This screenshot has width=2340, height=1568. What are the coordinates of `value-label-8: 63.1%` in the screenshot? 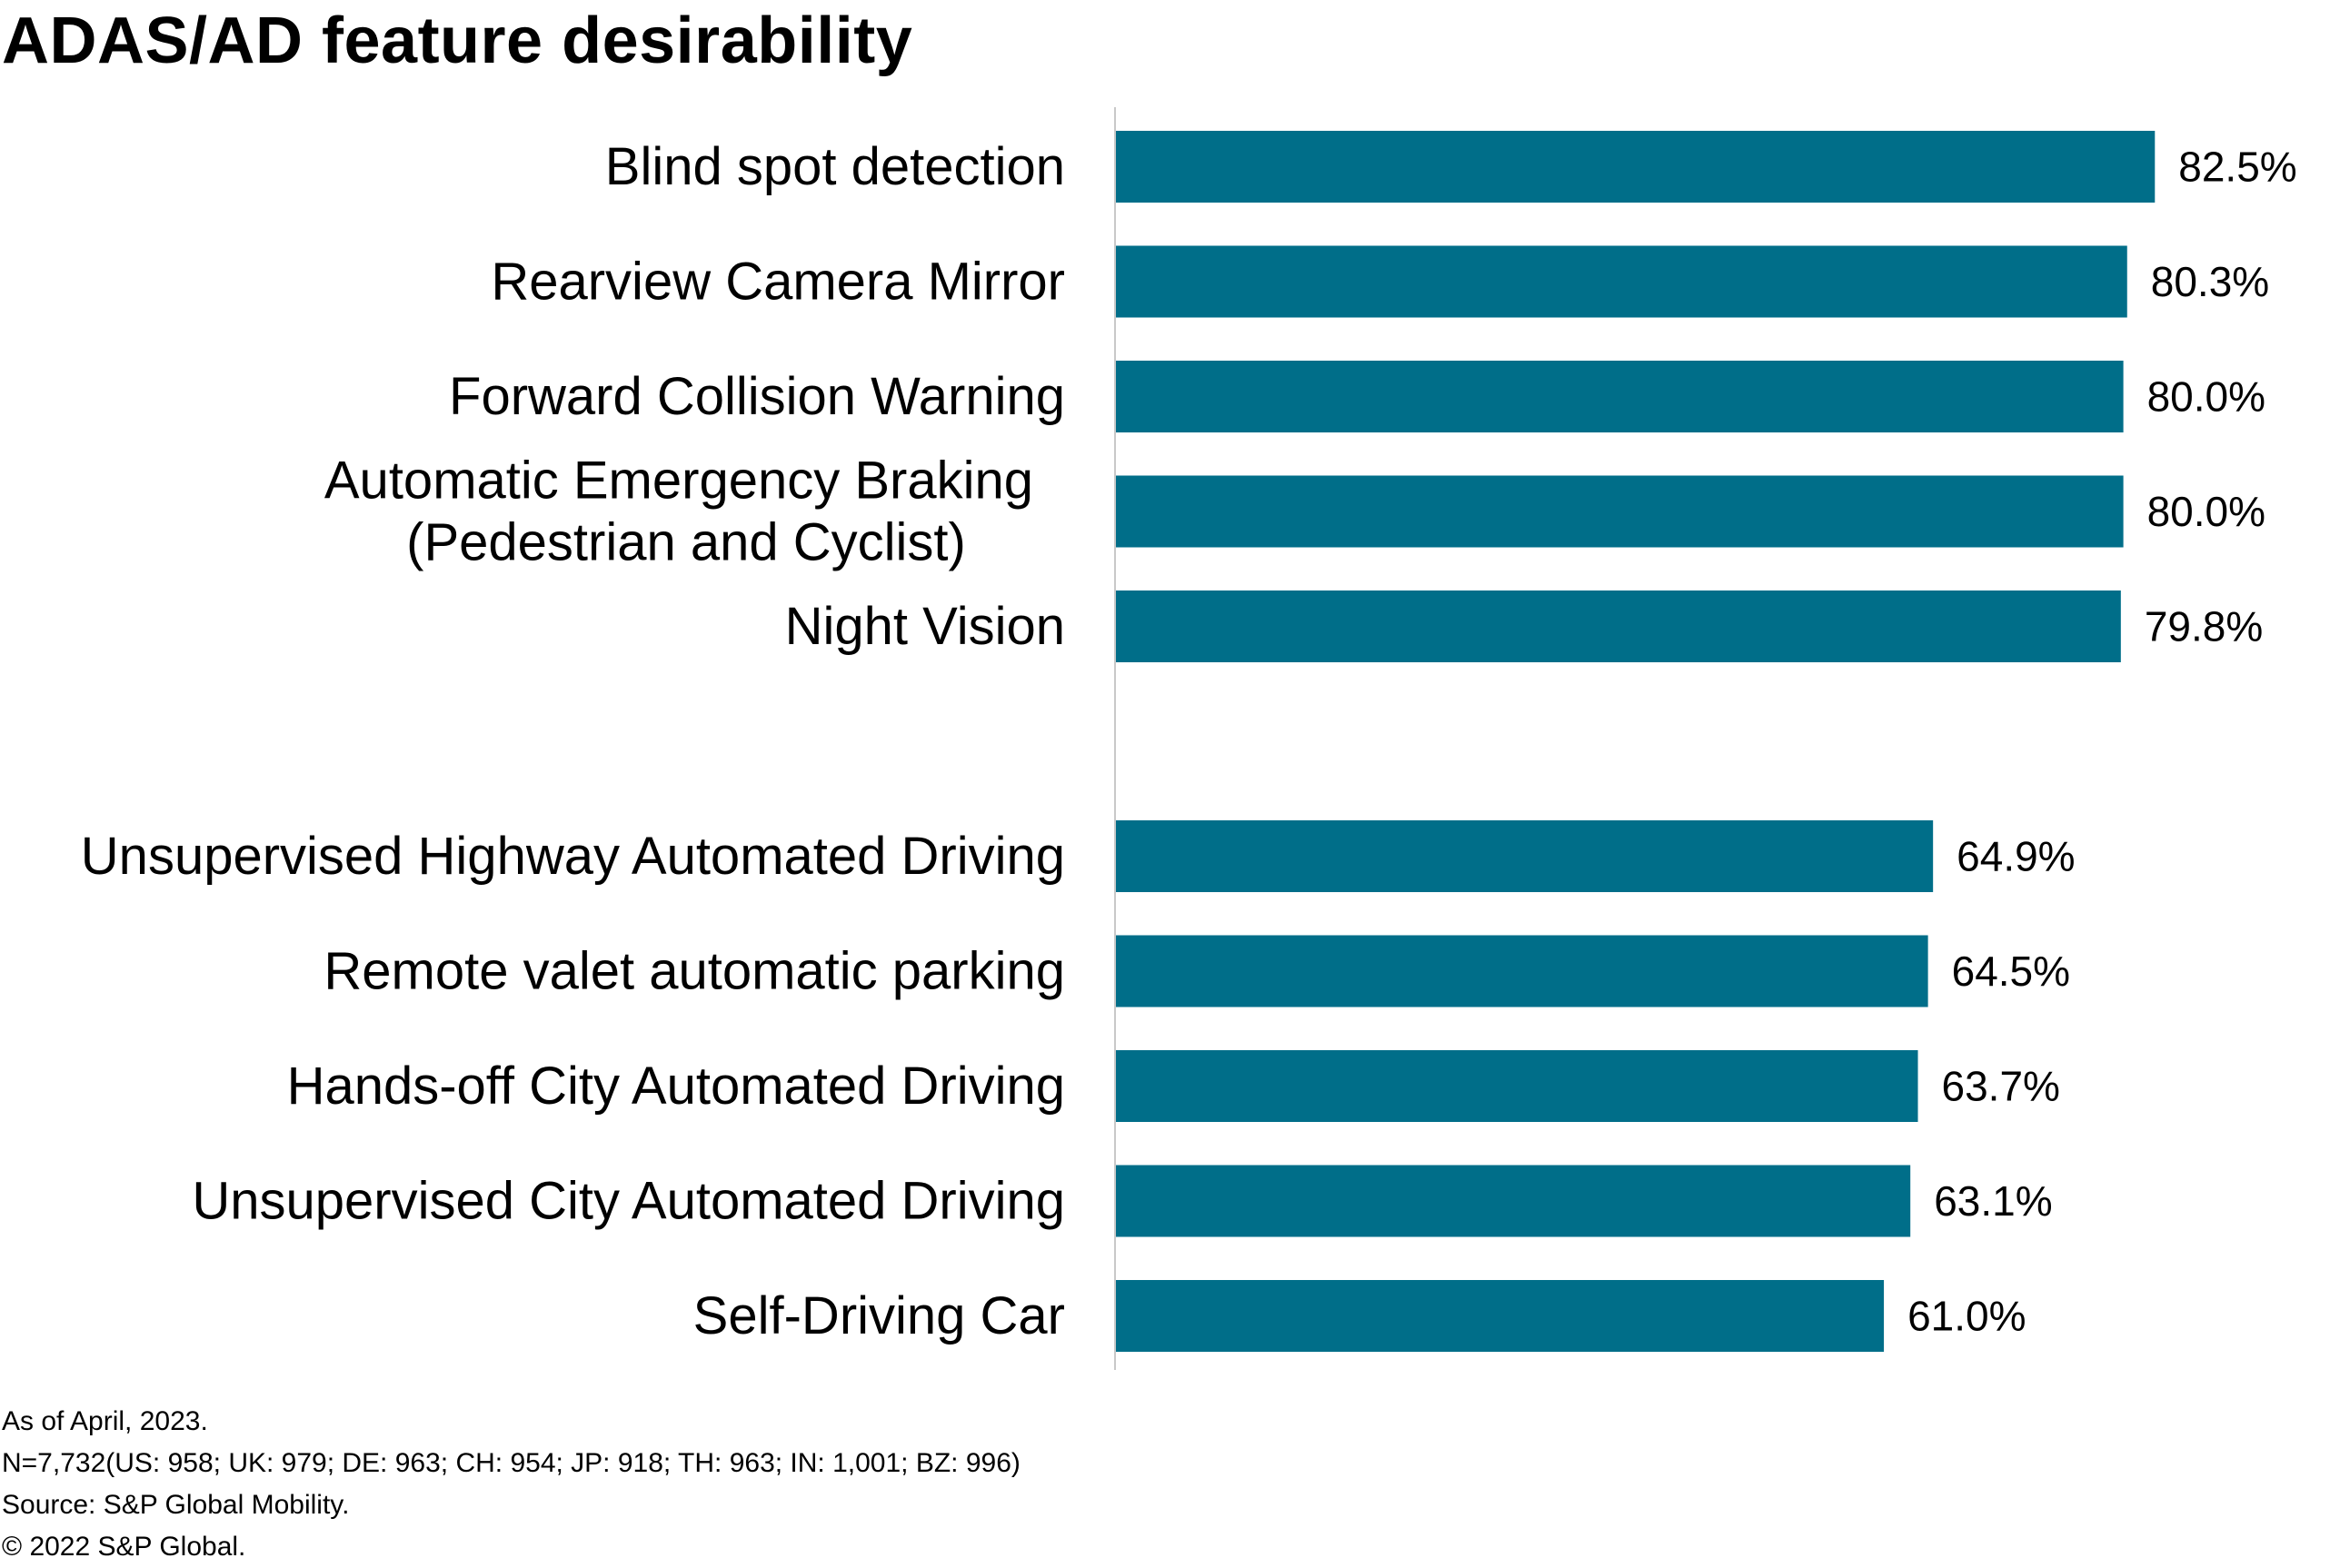 It's located at (1993, 1201).